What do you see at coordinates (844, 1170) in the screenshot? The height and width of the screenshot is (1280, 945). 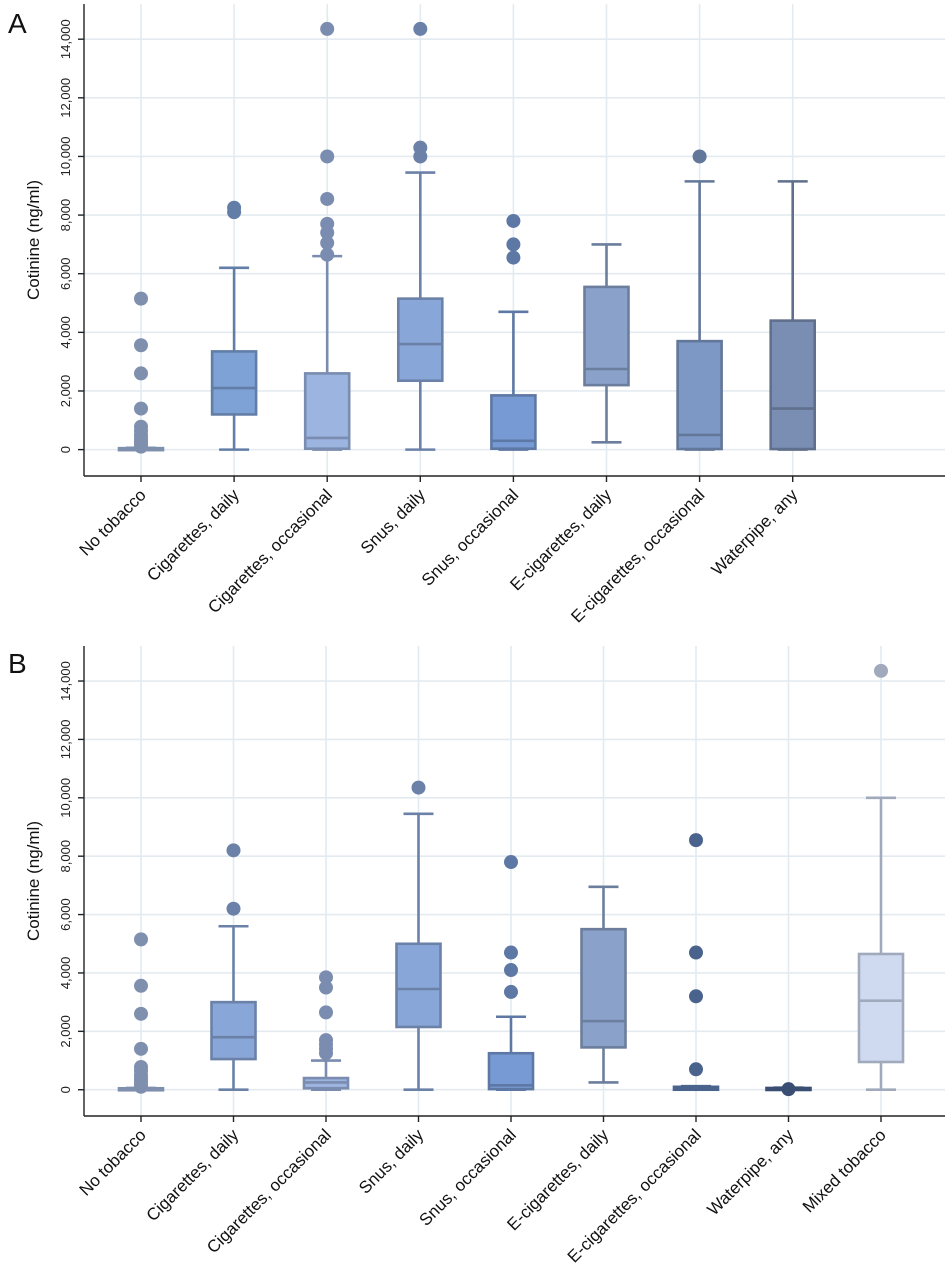 I see `x-tick-label: Mixed tobacco` at bounding box center [844, 1170].